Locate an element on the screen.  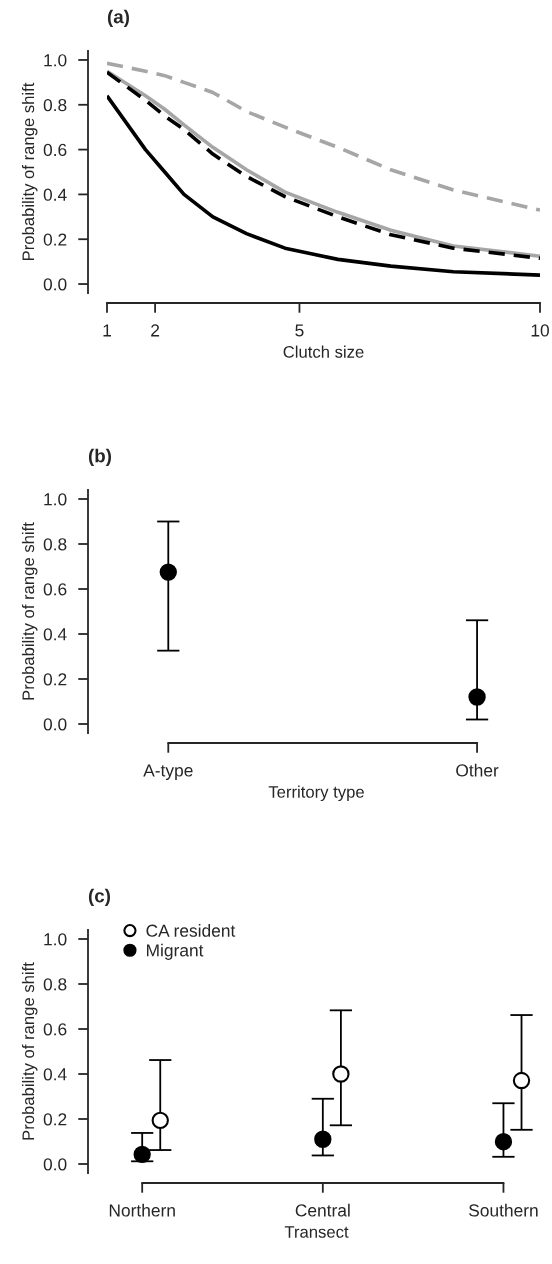
x-tick-label: Central is located at coordinates (322, 1210).